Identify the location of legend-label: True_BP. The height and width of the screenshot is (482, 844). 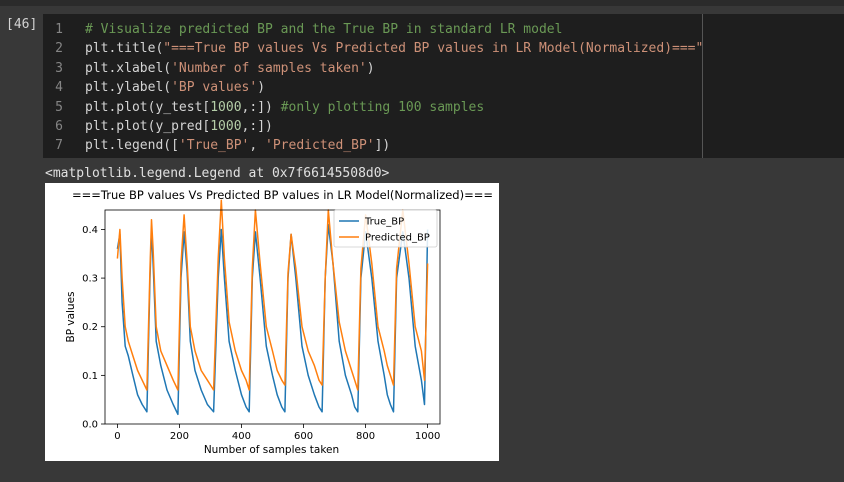
(384, 222).